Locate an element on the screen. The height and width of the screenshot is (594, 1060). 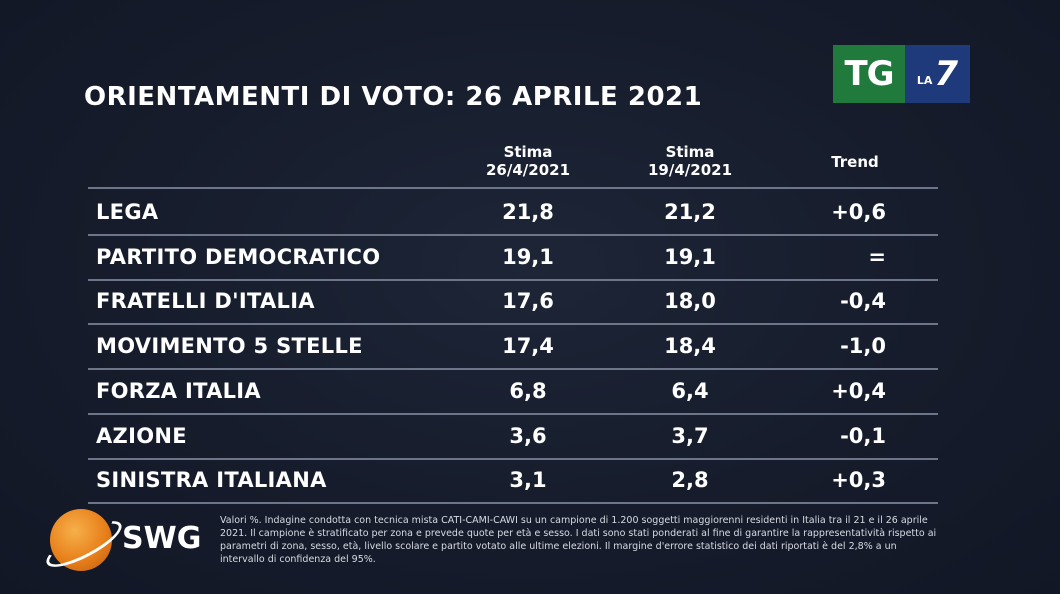
swg-globe-icon is located at coordinates (81, 540).